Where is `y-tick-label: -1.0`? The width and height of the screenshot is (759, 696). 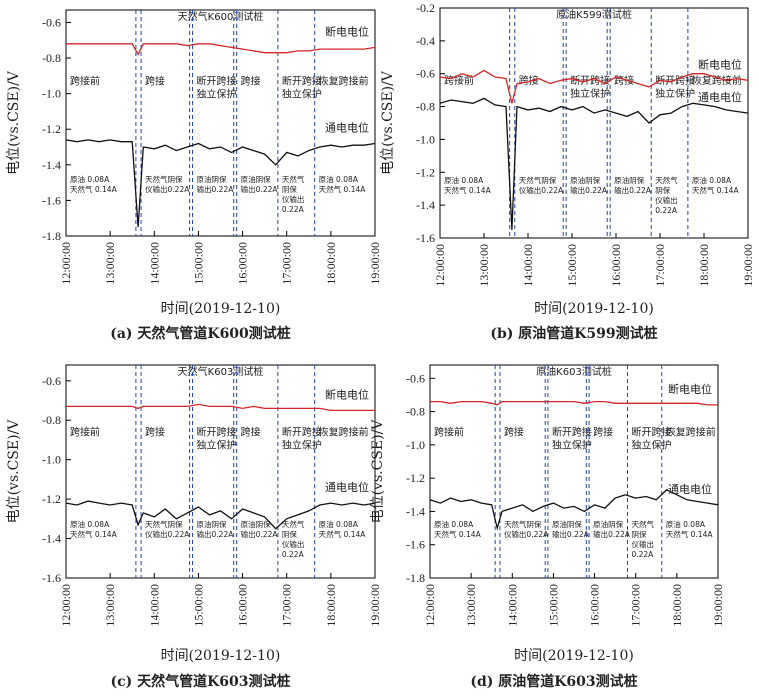
y-tick-label: -1.0 is located at coordinates (415, 445).